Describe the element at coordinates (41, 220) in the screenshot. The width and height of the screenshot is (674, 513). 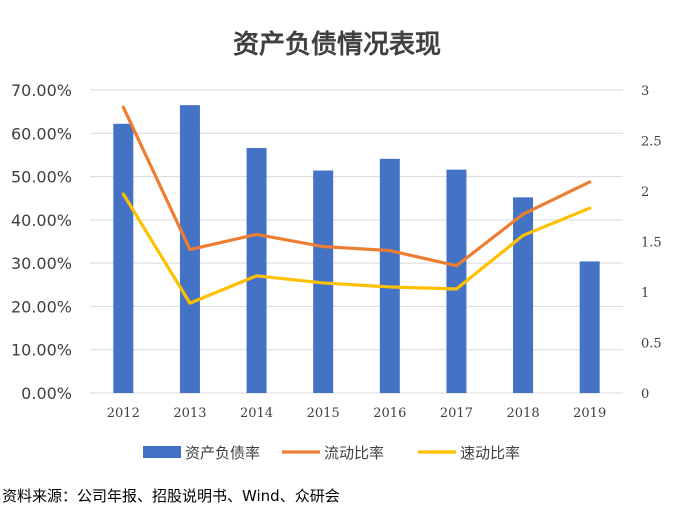
I see `y-left-tick-label: 40.00%` at that location.